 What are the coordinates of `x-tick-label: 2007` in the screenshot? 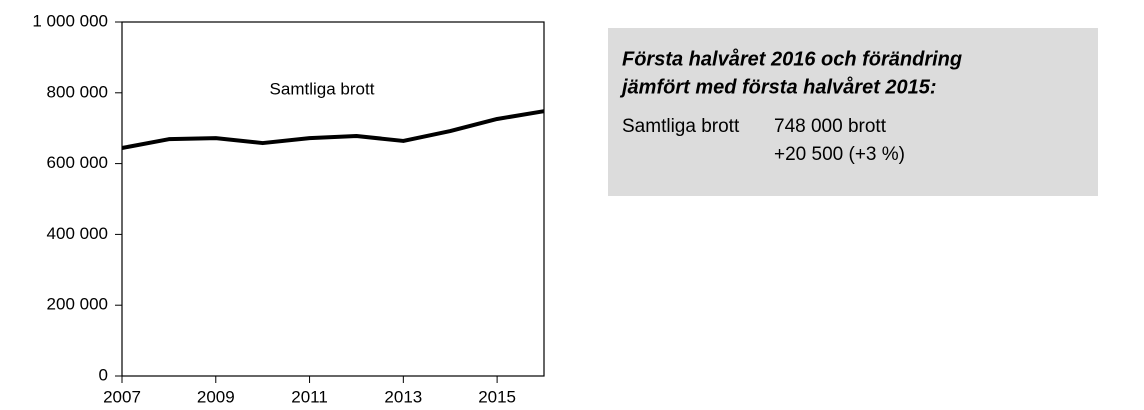 It's located at (122, 396).